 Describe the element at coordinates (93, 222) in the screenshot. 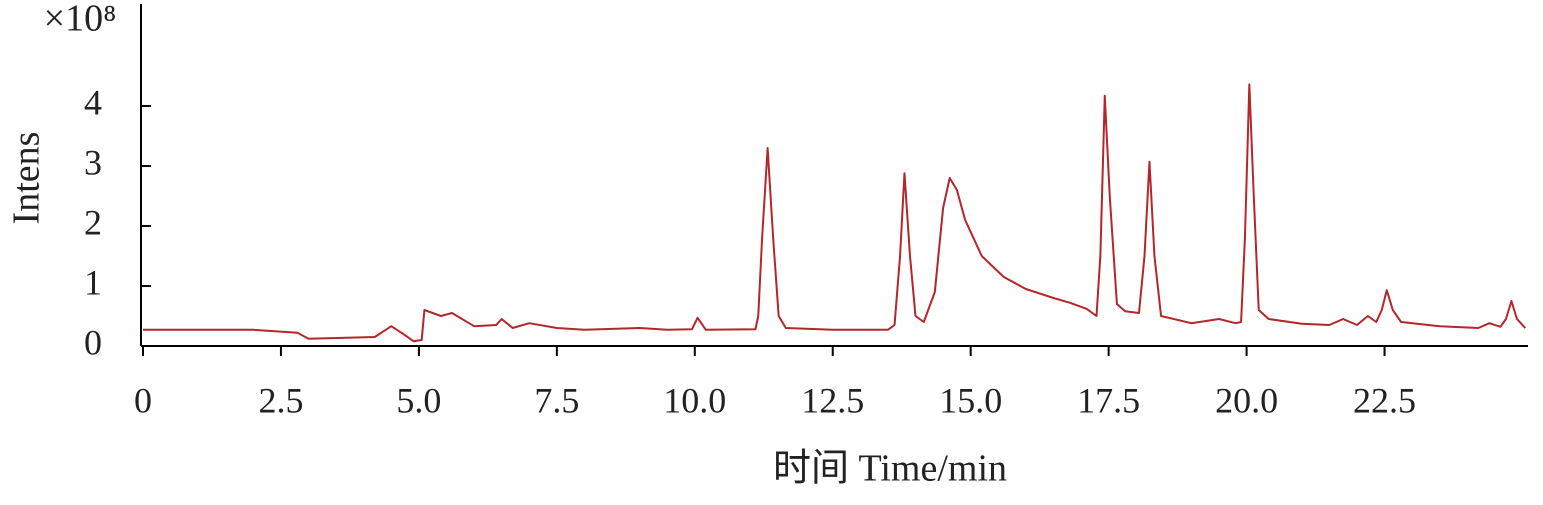

I see `y-tick-label: 2` at that location.